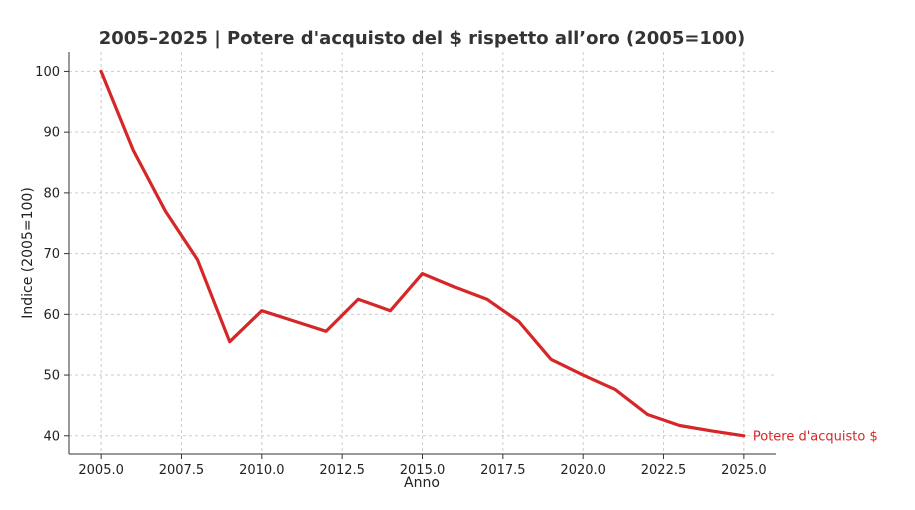 This screenshot has height=510, width=915. Describe the element at coordinates (51, 436) in the screenshot. I see `y-tick-label: 40` at that location.